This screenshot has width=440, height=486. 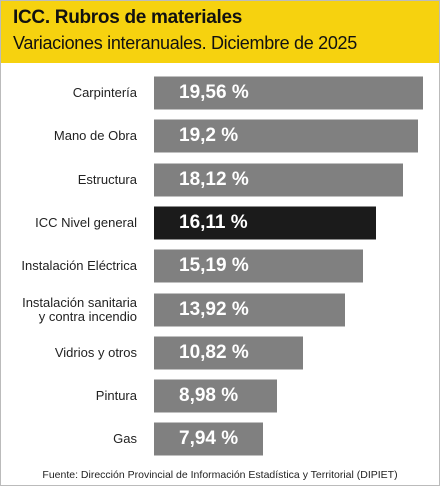 What do you see at coordinates (214, 309) in the screenshot?
I see `value-label: 13,92 %` at bounding box center [214, 309].